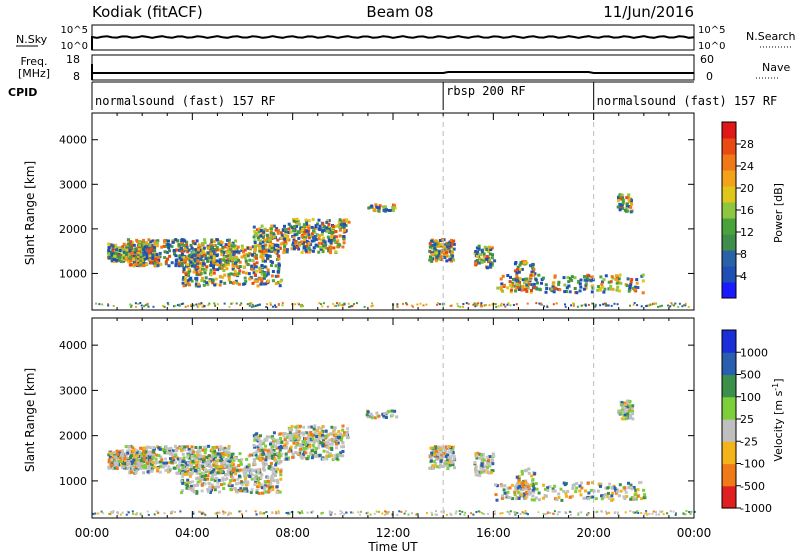  Describe the element at coordinates (743, 254) in the screenshot. I see `colorbar-tick-label: 8` at that location.